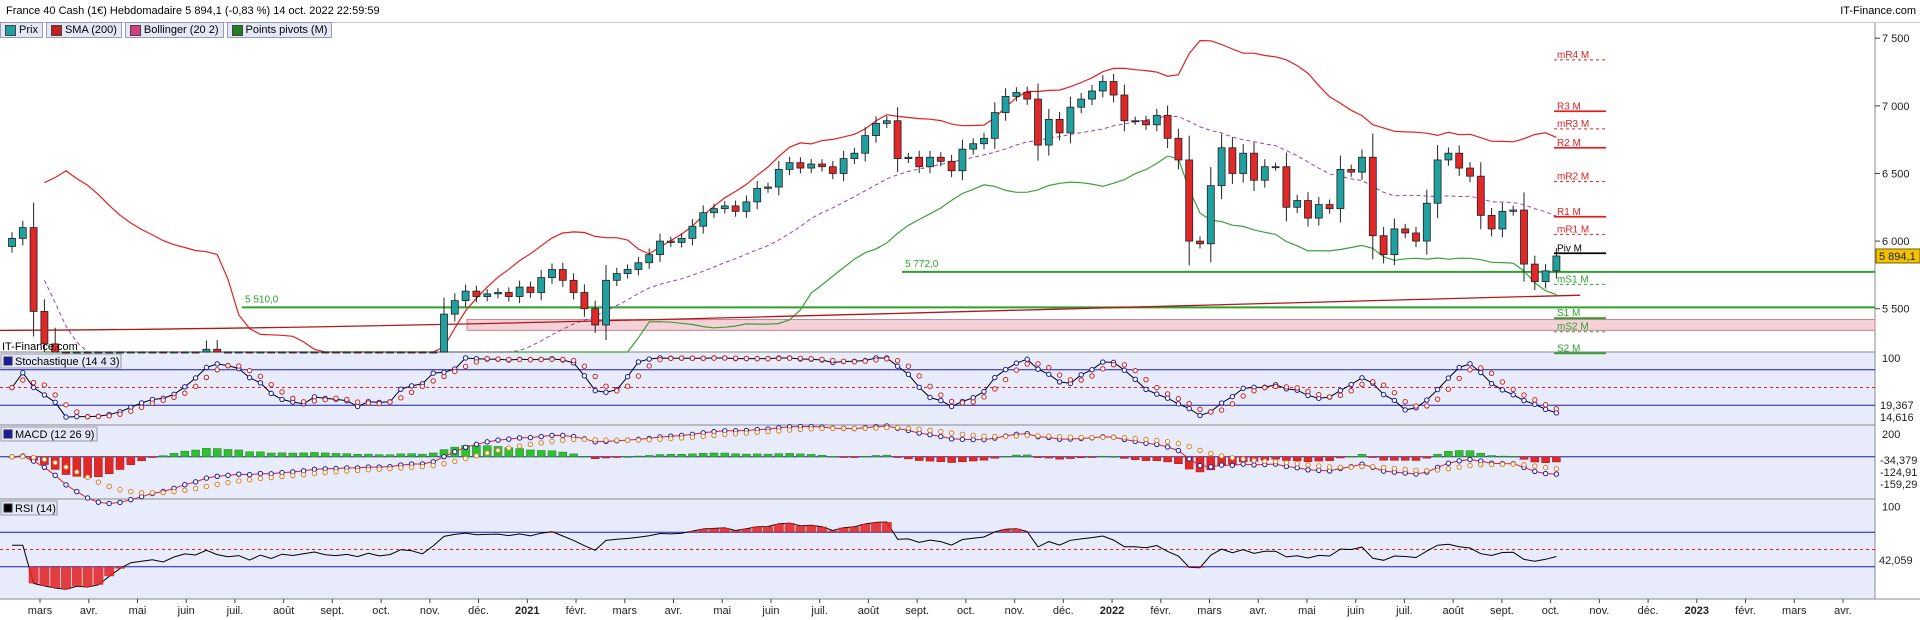 This screenshot has width=1920, height=620. What do you see at coordinates (29, 508) in the screenshot?
I see `rsi-title-box: RSI (14)` at bounding box center [29, 508].